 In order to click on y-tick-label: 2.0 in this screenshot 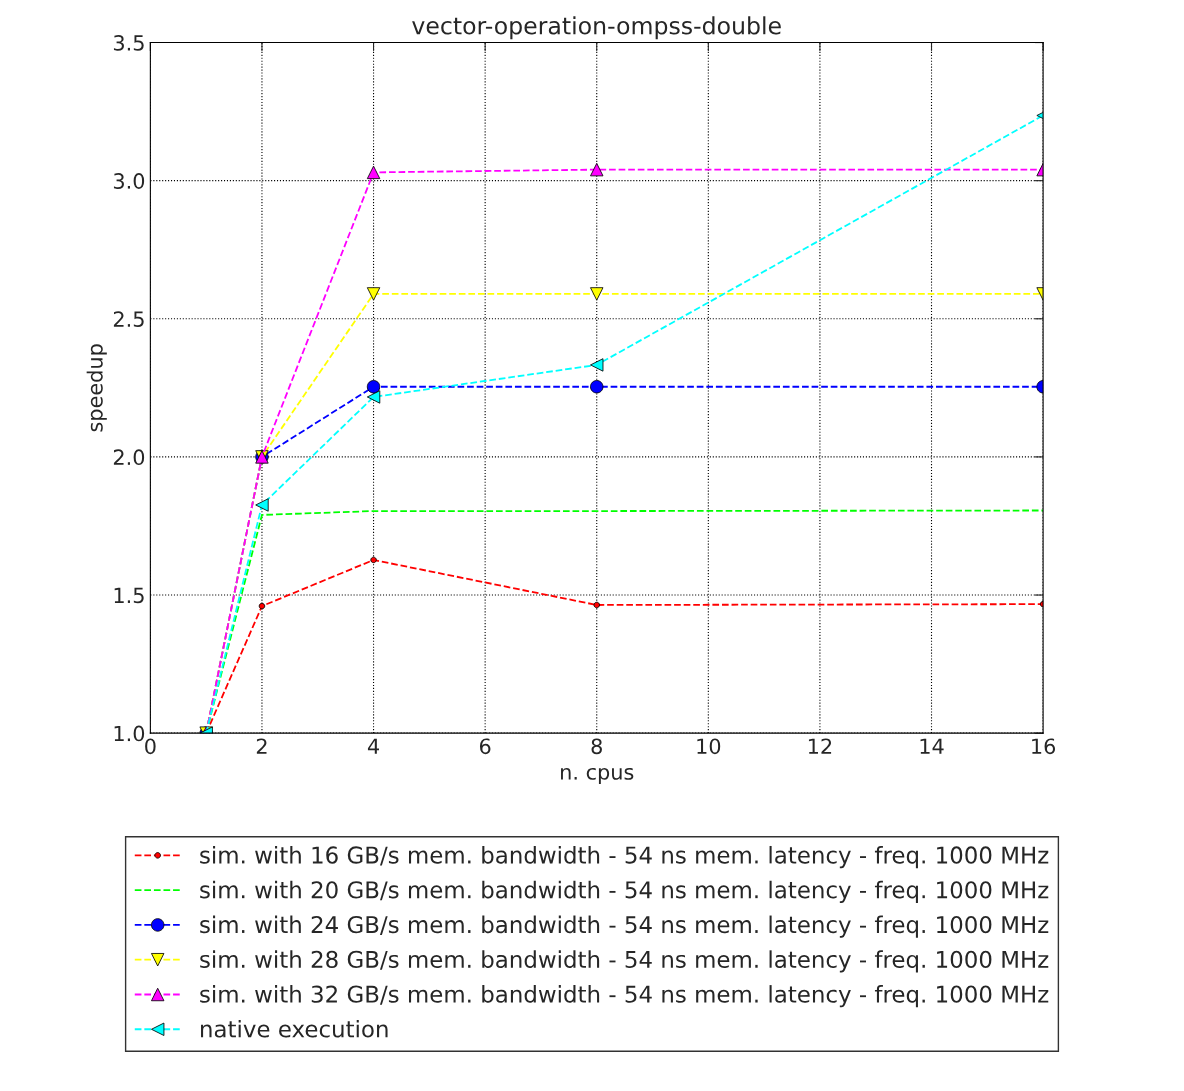, I will do `click(129, 457)`.